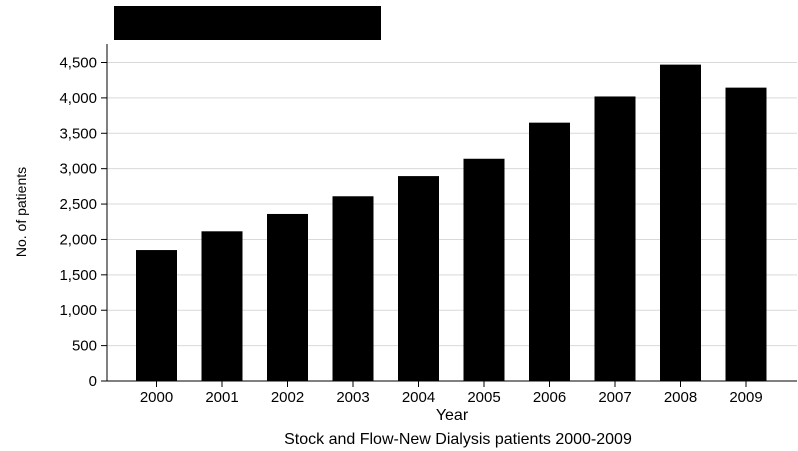  I want to click on y-tick-label: 3,500, so click(78, 133).